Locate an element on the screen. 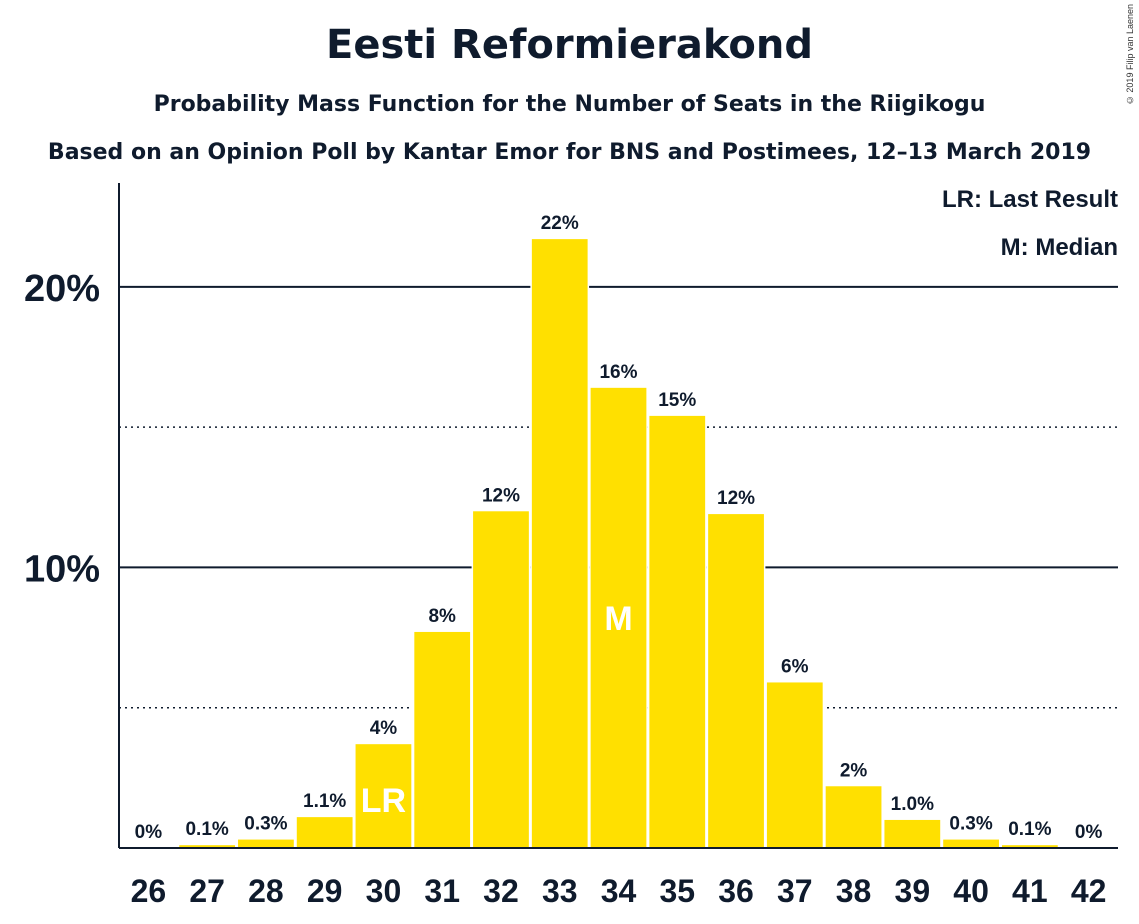 Image resolution: width=1139 pixels, height=924 pixels. value-label-39: 1.0% is located at coordinates (912, 804).